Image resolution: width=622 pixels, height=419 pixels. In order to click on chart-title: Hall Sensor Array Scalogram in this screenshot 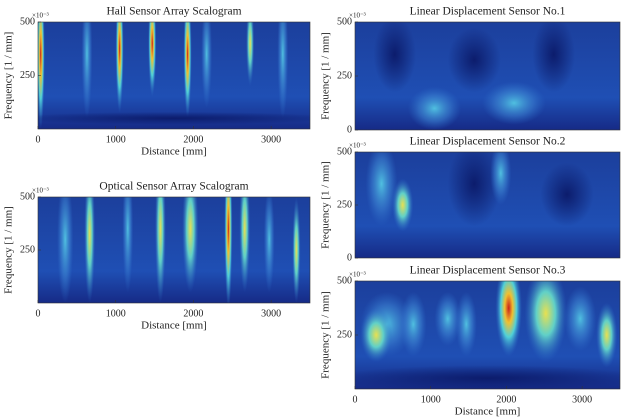, I will do `click(173, 12)`.